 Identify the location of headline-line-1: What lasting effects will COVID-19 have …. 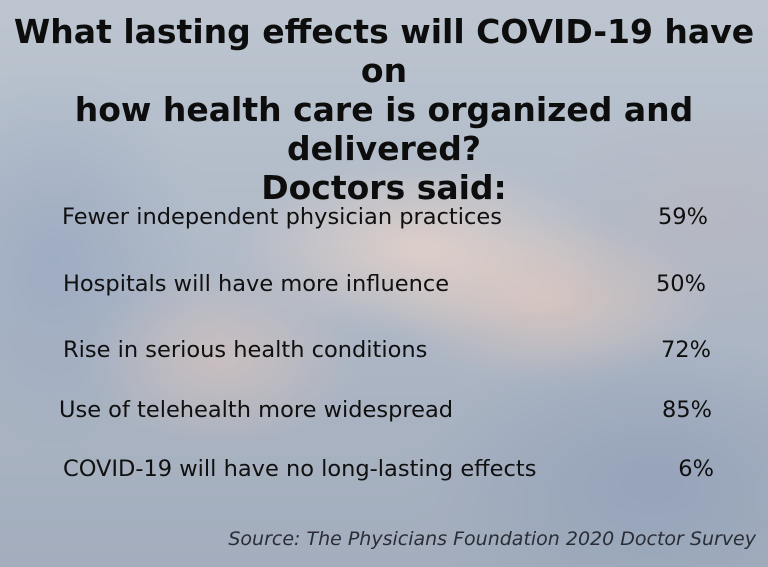
(384, 51).